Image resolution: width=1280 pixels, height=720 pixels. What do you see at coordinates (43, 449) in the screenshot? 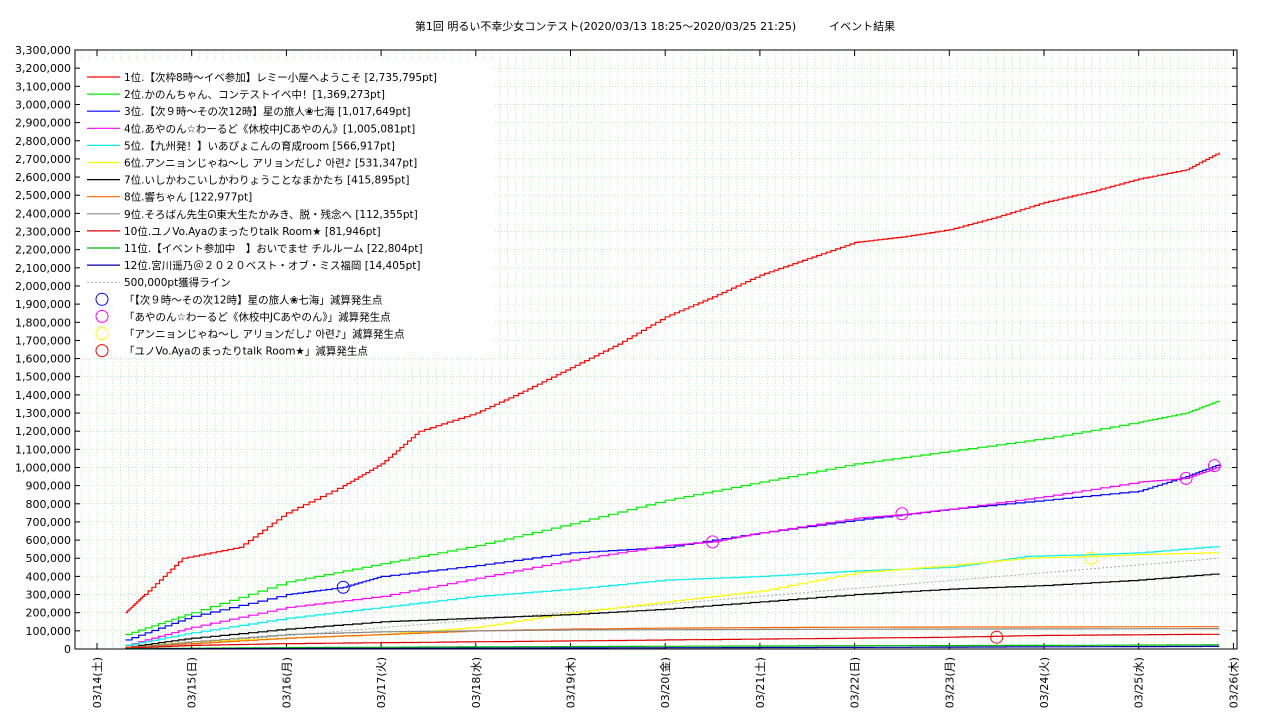
I see `y-tick-label: 1,100,000` at bounding box center [43, 449].